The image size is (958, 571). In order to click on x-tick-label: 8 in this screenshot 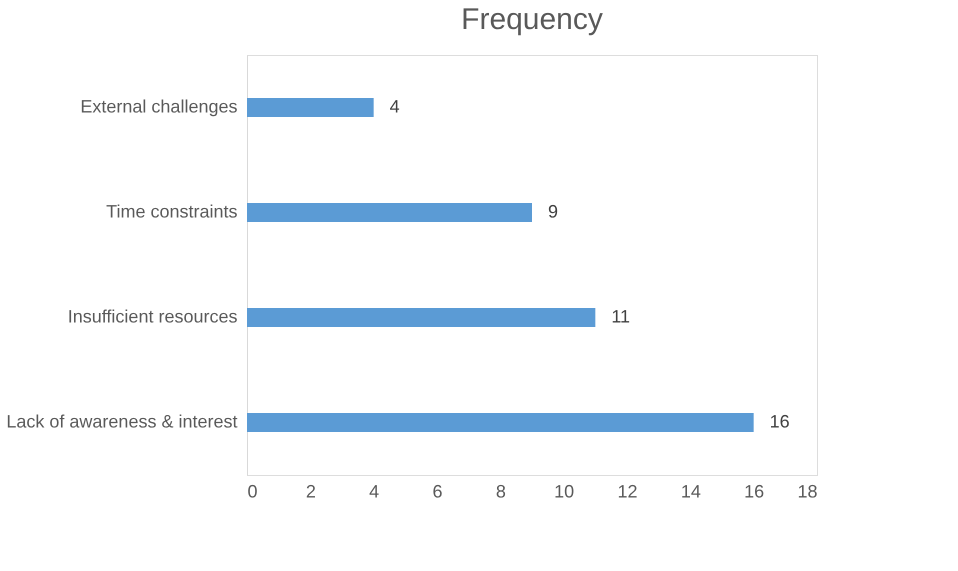, I will do `click(501, 492)`.